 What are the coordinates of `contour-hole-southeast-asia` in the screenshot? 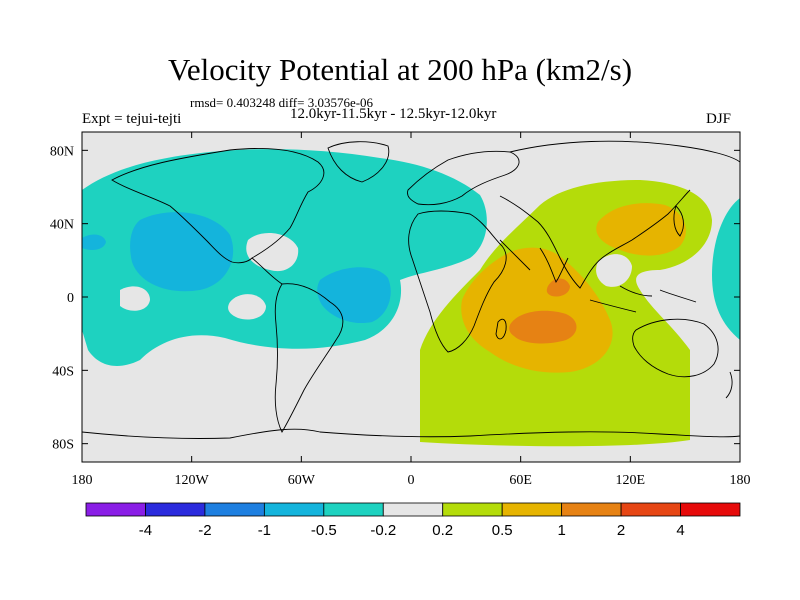 It's located at (614, 270).